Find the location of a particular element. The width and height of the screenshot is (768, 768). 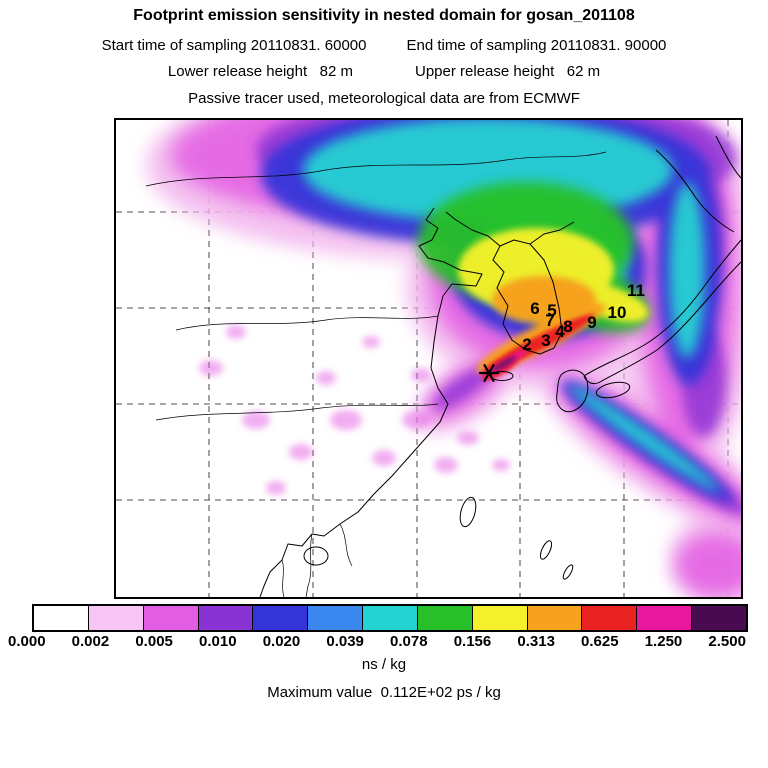

trajectory-point-3: 3 is located at coordinates (545, 340).